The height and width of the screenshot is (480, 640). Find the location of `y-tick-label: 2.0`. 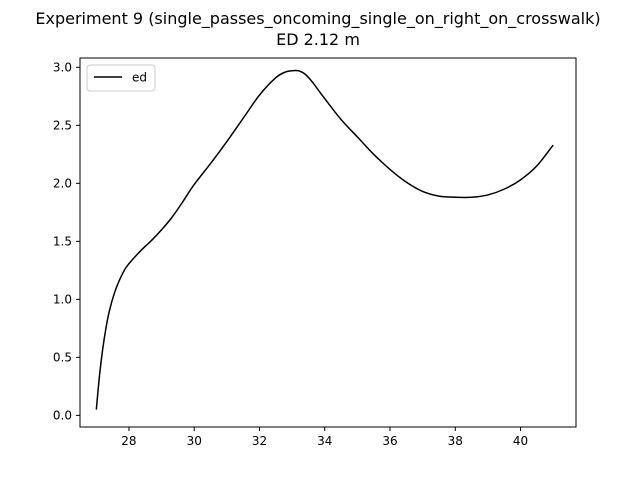

y-tick-label: 2.0 is located at coordinates (62, 183).